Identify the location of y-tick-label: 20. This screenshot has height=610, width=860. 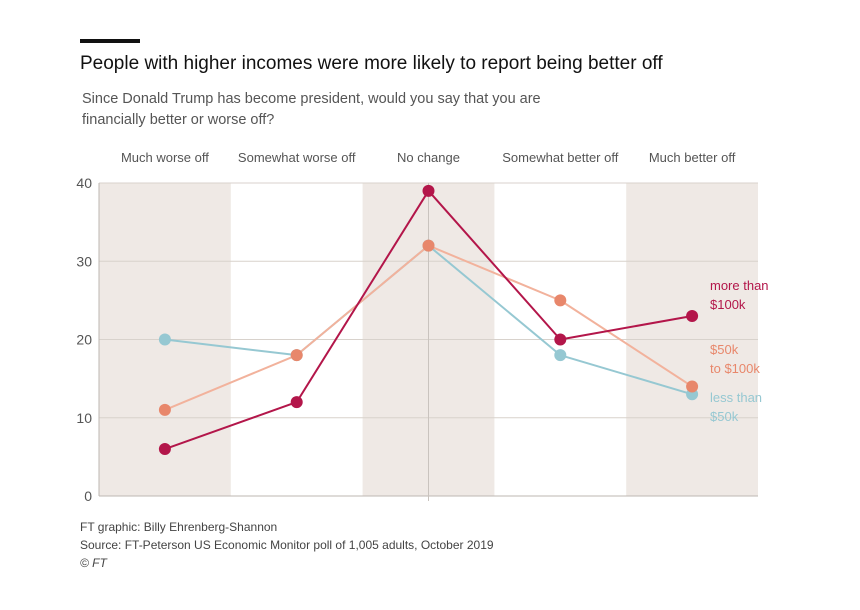
(84, 340).